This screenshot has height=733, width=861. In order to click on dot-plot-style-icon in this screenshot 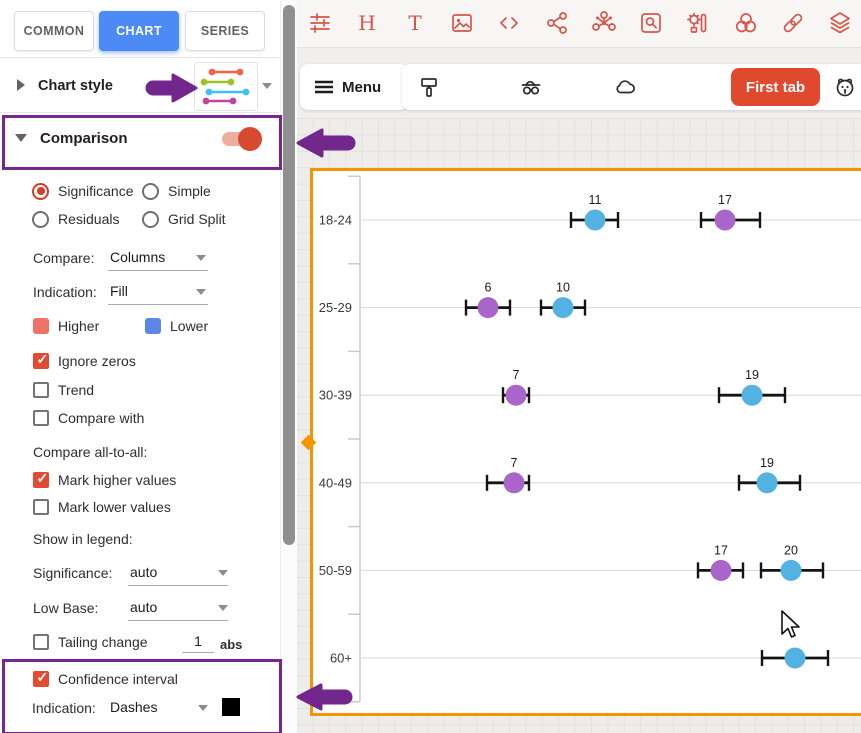, I will do `click(225, 86)`.